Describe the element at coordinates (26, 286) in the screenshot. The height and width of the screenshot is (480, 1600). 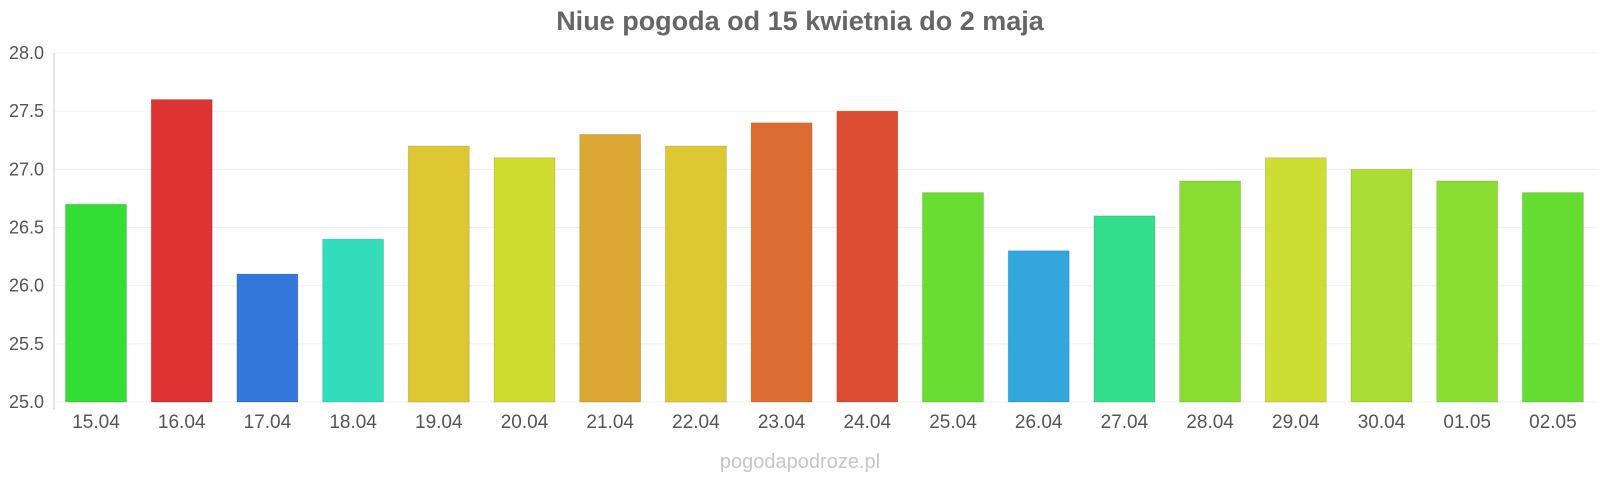
I see `y-tick-label: 26.0` at that location.